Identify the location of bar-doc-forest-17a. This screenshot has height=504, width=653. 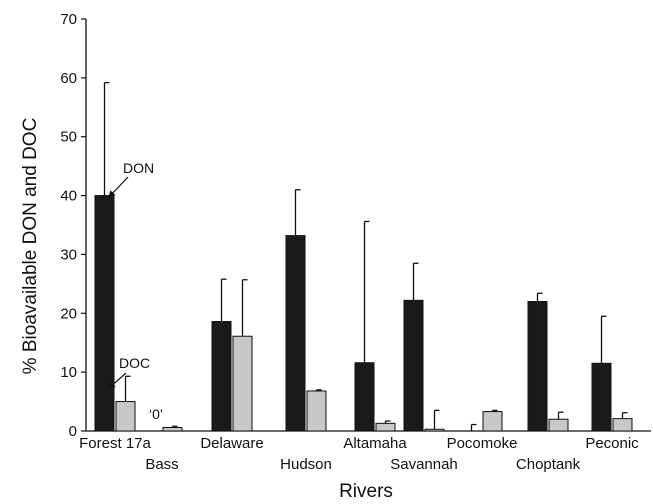
(125, 416).